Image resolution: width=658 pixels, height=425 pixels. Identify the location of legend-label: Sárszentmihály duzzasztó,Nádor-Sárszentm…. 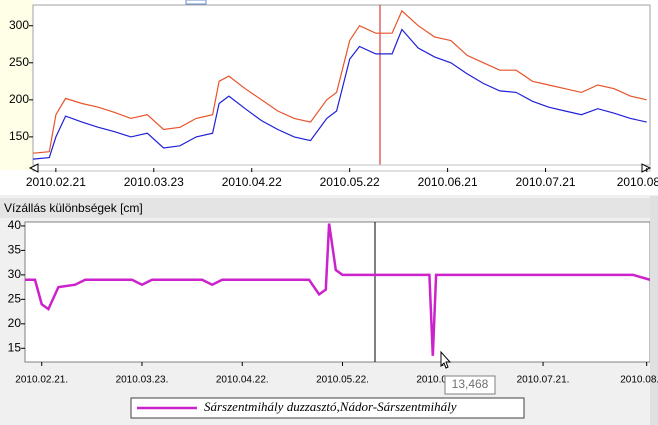
(330, 406).